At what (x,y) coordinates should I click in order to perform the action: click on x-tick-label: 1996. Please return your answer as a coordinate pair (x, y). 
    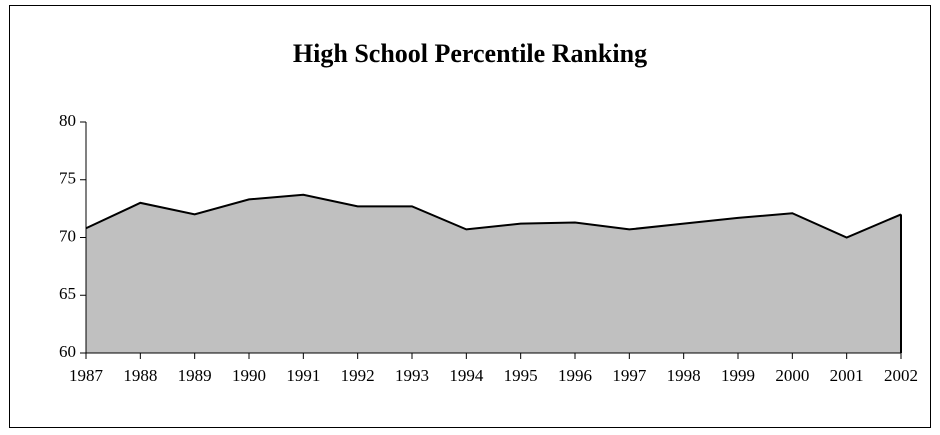
    Looking at the image, I should click on (575, 375).